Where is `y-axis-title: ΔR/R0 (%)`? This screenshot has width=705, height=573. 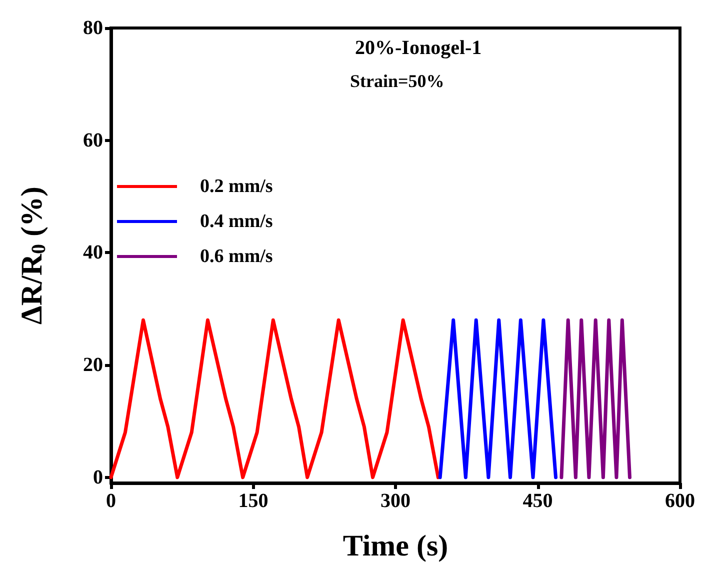 y-axis-title: ΔR/R0 (%) is located at coordinates (33, 255).